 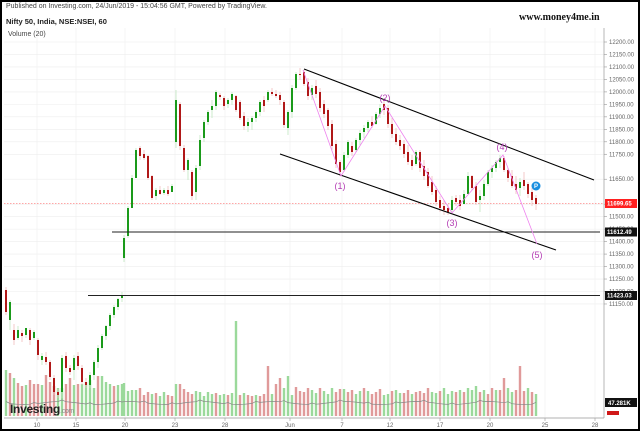 I want to click on wave-label: (1), so click(x=340, y=186).